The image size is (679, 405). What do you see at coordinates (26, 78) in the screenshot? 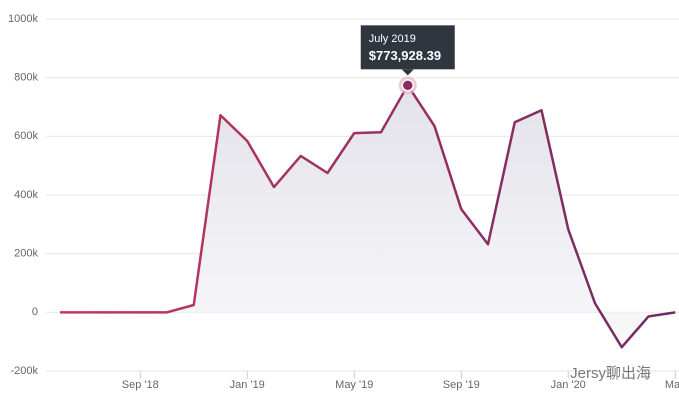
I see `y-tick-label: 800k` at bounding box center [26, 78].